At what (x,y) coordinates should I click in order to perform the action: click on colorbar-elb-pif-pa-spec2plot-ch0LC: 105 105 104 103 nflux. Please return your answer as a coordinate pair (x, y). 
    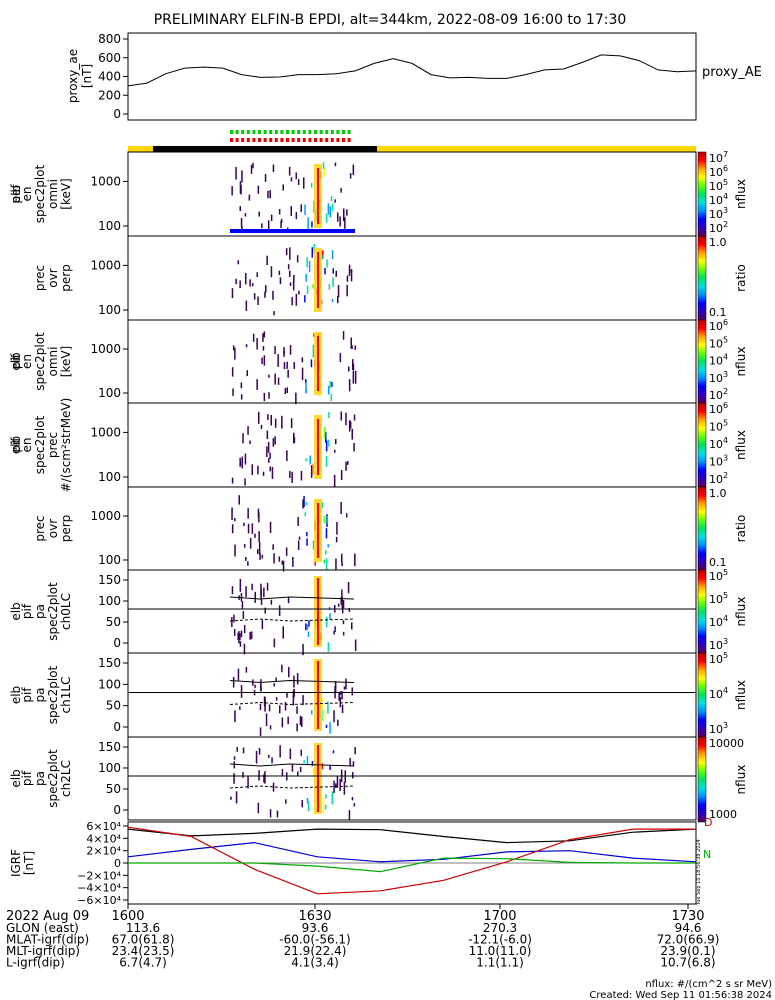
    Looking at the image, I should click on (722, 611).